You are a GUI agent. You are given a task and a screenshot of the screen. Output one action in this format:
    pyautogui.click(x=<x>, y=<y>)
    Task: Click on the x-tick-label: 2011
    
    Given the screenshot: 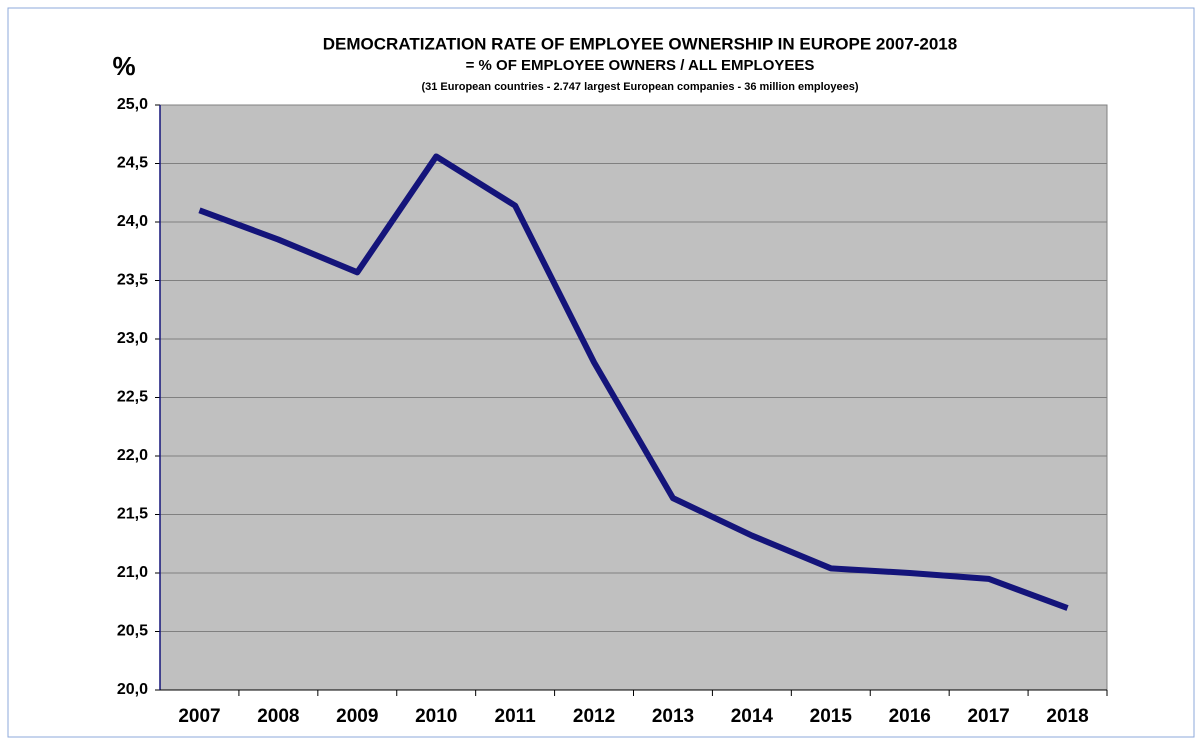 What is the action you would take?
    pyautogui.click(x=516, y=716)
    